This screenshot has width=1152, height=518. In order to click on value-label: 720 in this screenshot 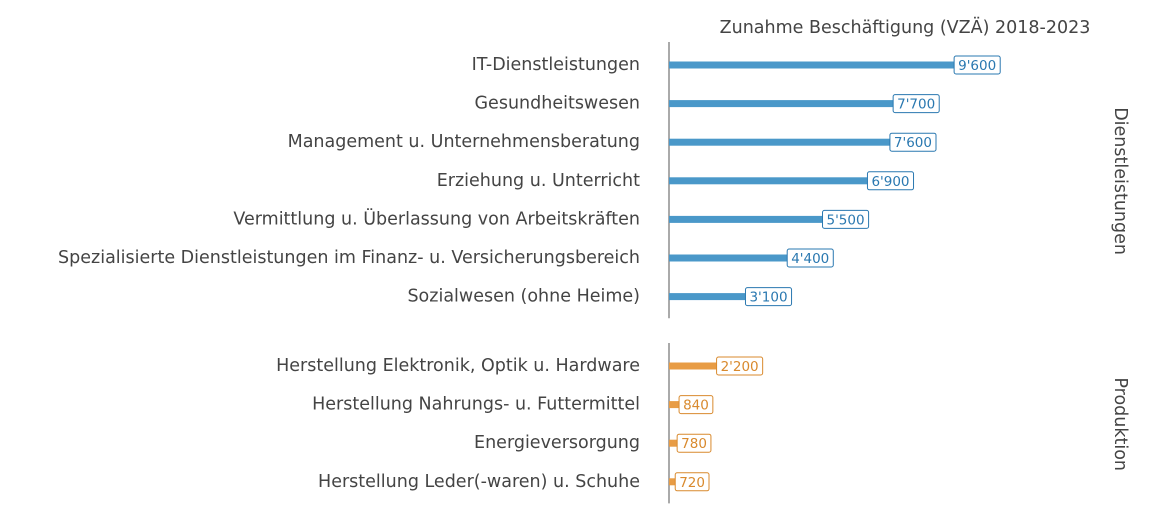, I will do `click(692, 483)`.